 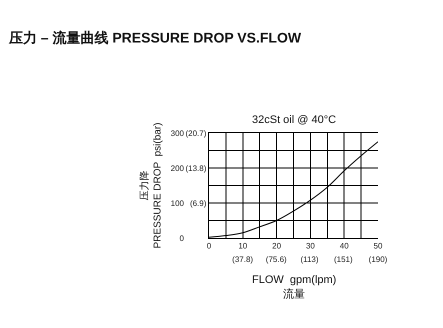 I want to click on y-tick-label: 300, so click(x=177, y=133).